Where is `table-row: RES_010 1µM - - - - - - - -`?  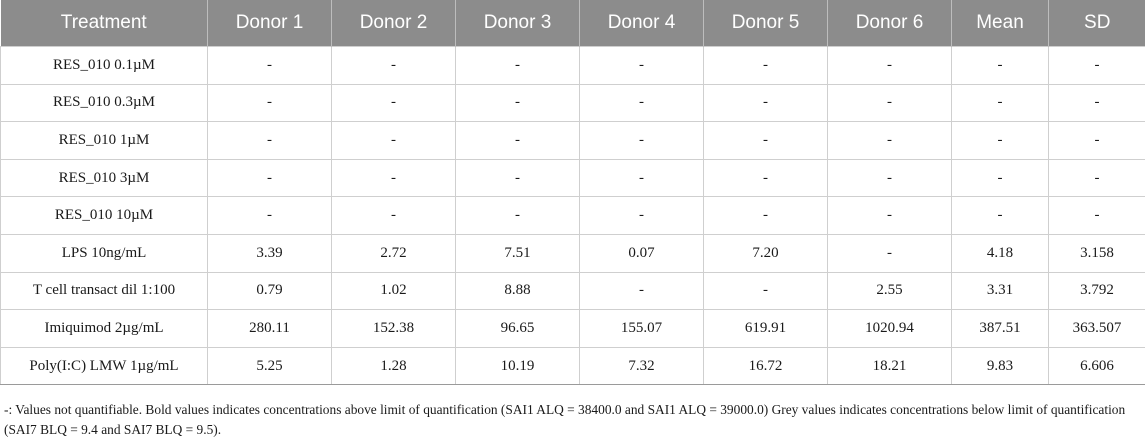 table-row: RES_010 1µM - - - - - - - - is located at coordinates (572, 140).